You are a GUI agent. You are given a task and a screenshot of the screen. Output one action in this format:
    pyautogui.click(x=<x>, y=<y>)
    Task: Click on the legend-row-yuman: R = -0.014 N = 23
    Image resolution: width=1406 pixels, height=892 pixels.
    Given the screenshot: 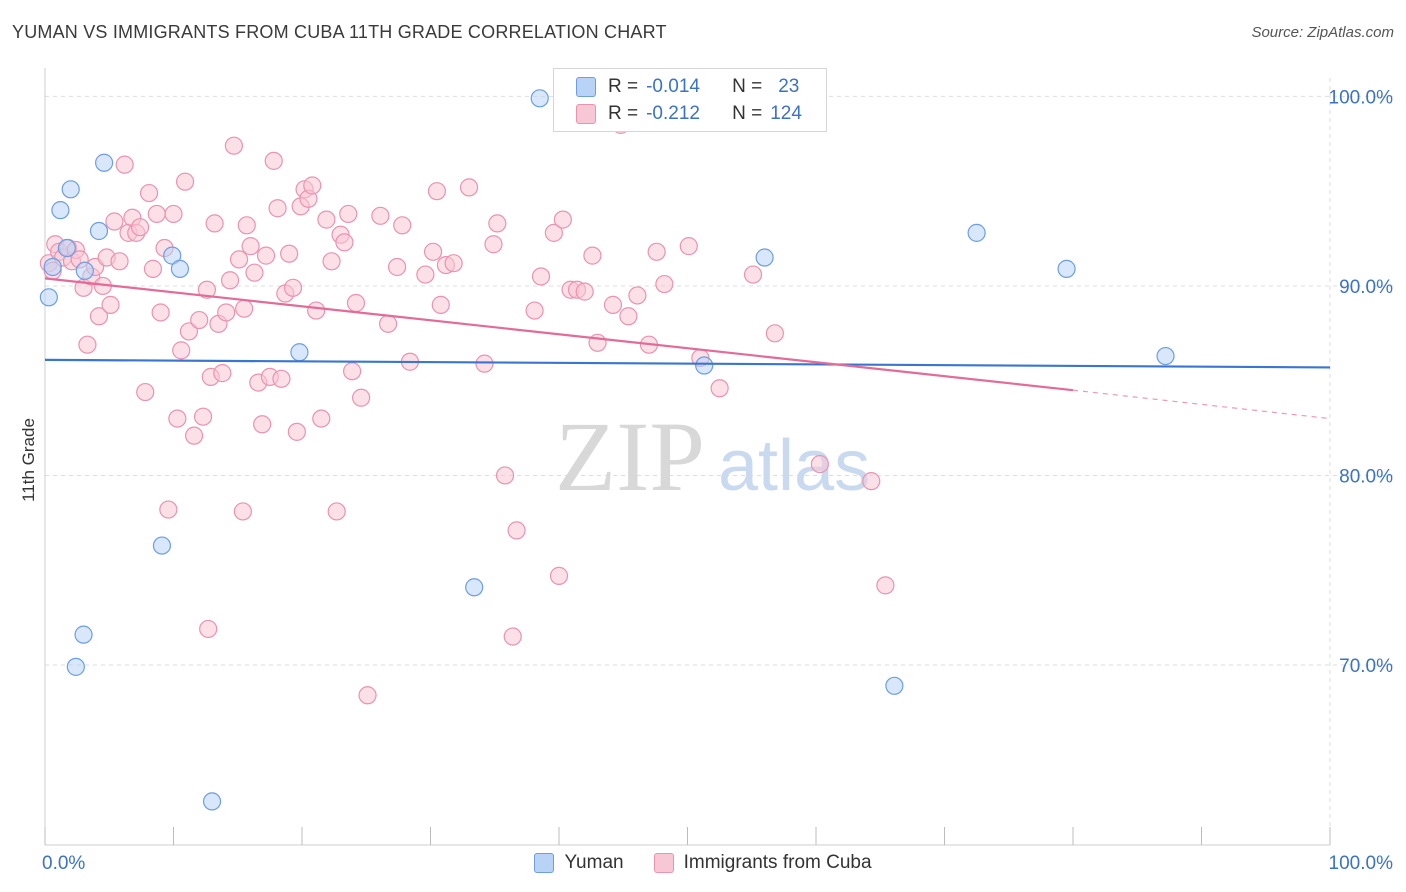 What is the action you would take?
    pyautogui.click(x=687, y=87)
    